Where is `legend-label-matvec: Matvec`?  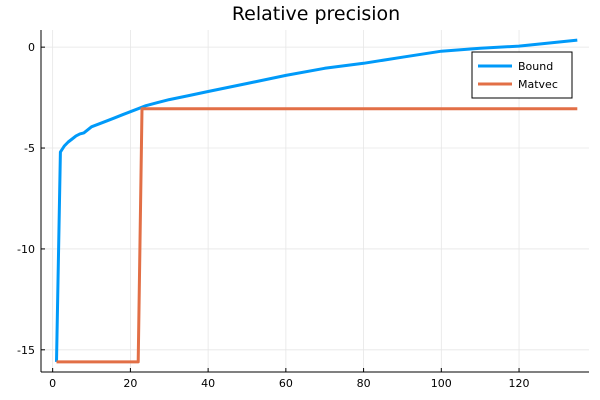 legend-label-matvec: Matvec is located at coordinates (538, 84).